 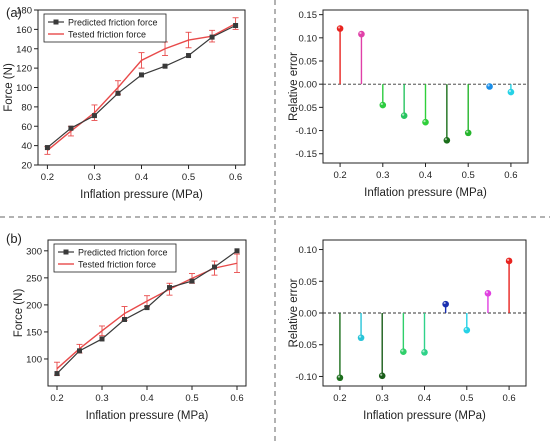 What do you see at coordinates (34, 332) in the screenshot?
I see `y-tick-label: 150` at bounding box center [34, 332].